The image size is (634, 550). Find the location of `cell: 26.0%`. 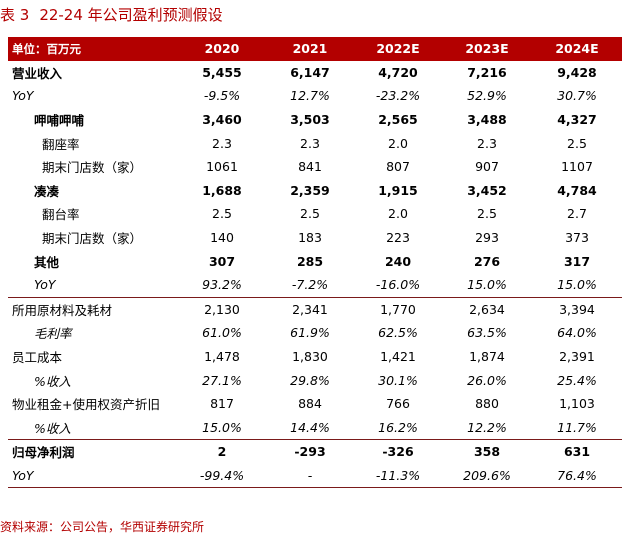

cell: 26.0% is located at coordinates (487, 380).